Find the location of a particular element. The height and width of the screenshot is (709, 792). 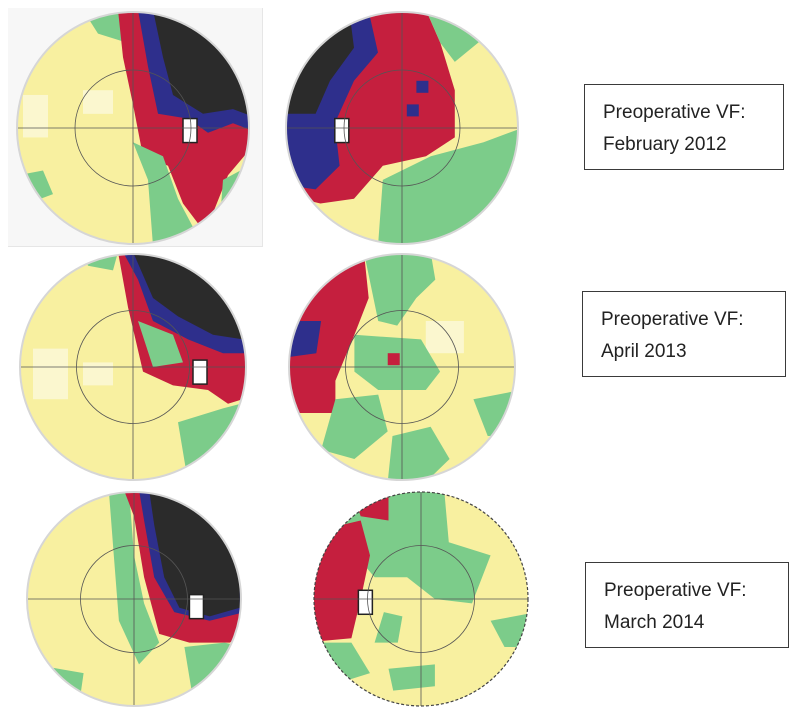

visual-field-map-left-eye-2013 is located at coordinates (133, 367).